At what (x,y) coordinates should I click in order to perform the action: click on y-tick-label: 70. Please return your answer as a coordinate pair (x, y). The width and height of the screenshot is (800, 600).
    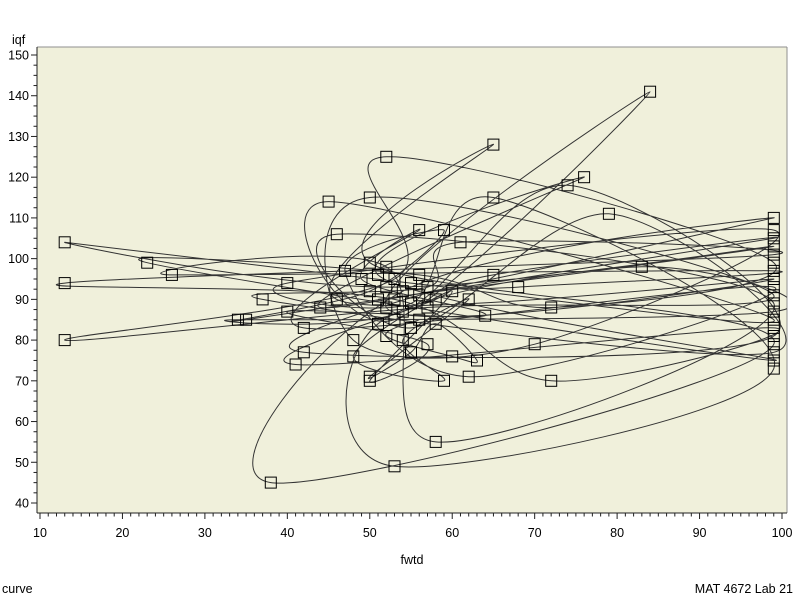
    Looking at the image, I should click on (22, 381).